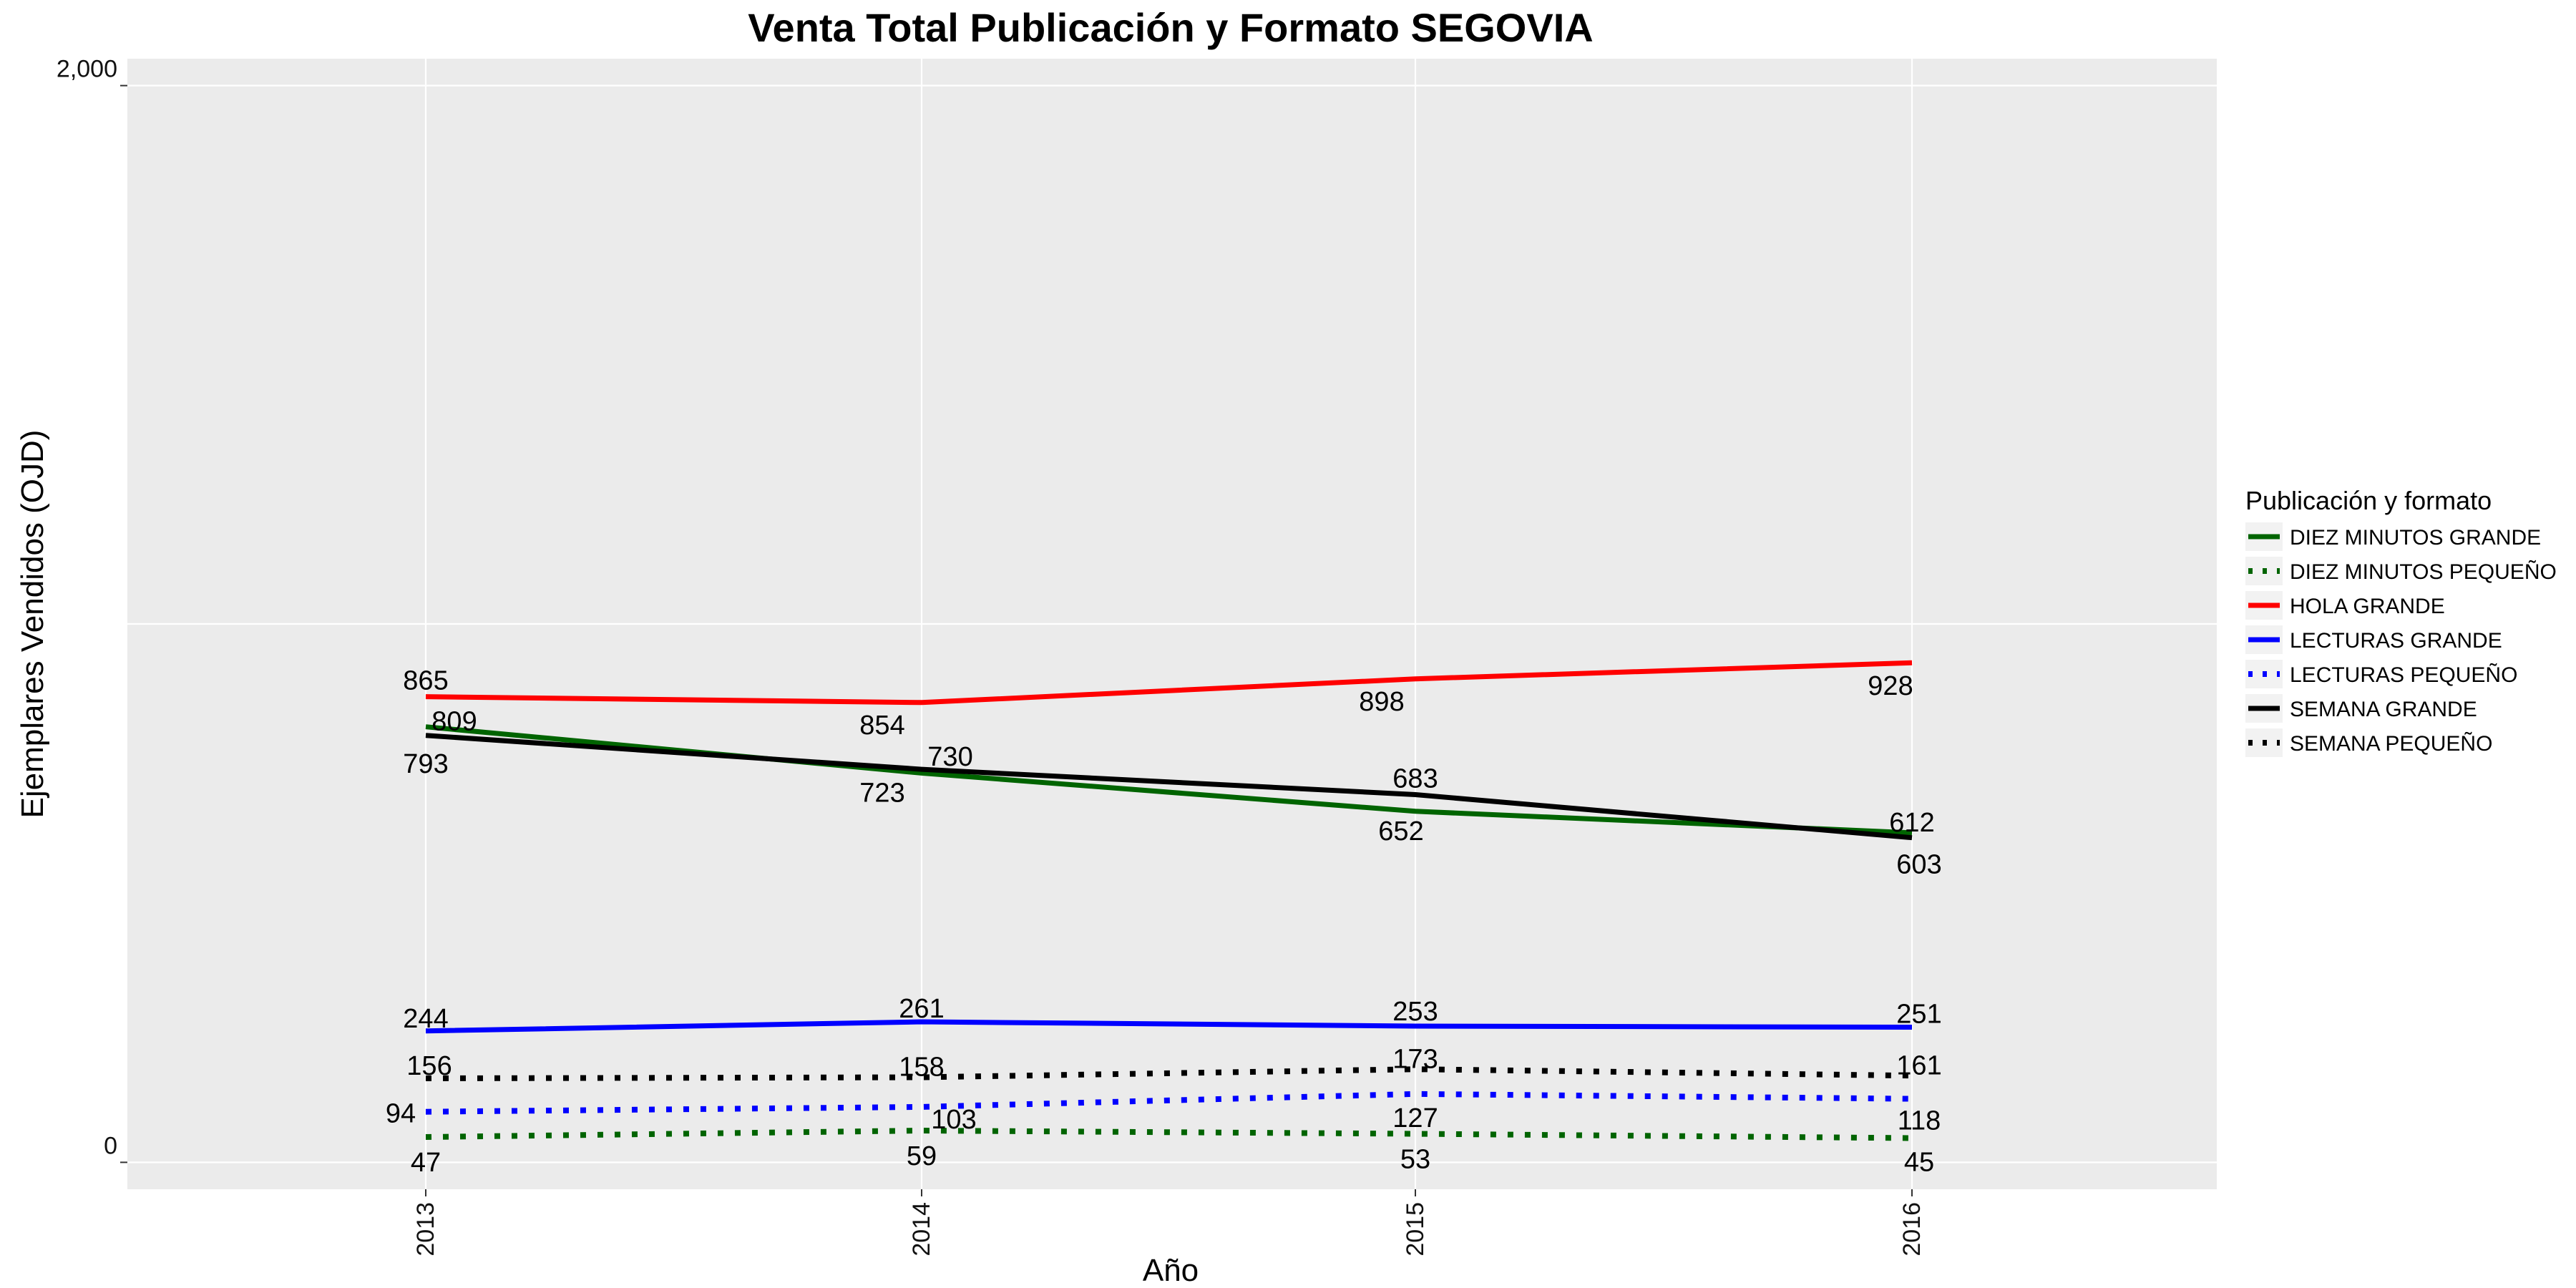 This screenshot has width=2576, height=1288. What do you see at coordinates (1919, 1121) in the screenshot?
I see `data-label: 118` at bounding box center [1919, 1121].